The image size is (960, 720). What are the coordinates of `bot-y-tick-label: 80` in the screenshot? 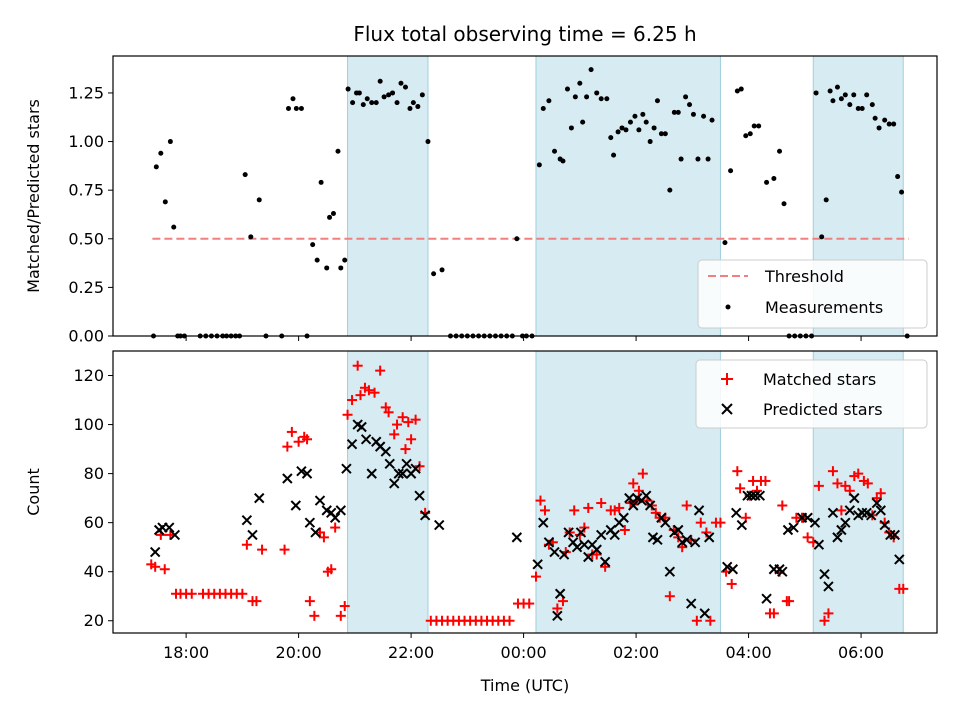 It's located at (94, 473).